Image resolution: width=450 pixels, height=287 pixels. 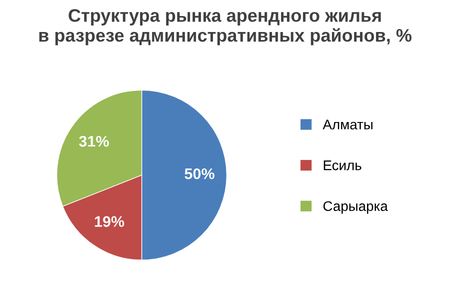 What do you see at coordinates (347, 125) in the screenshot?
I see `legend-label: Алматы` at bounding box center [347, 125].